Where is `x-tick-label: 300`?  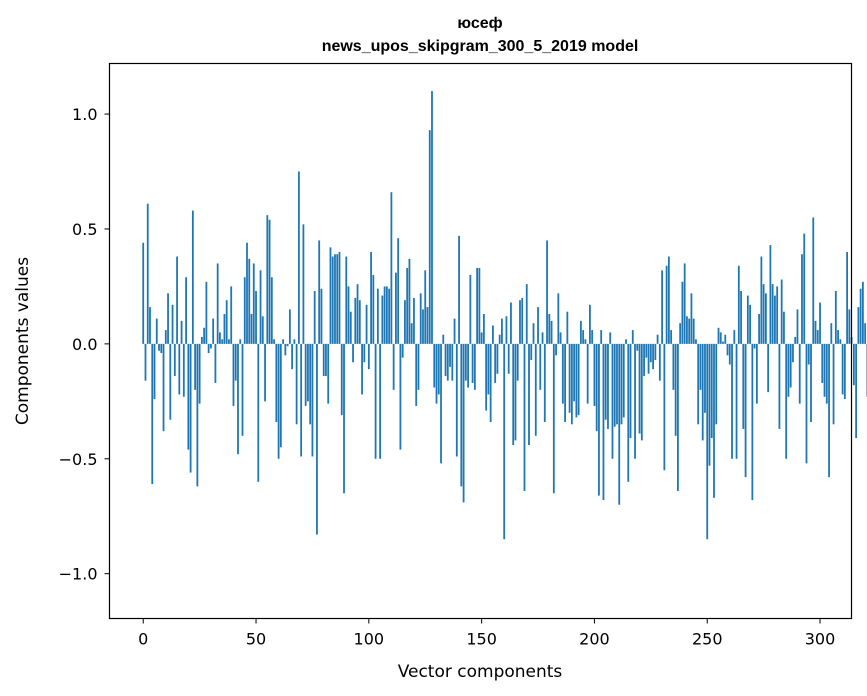 x-tick-label: 300 is located at coordinates (820, 639).